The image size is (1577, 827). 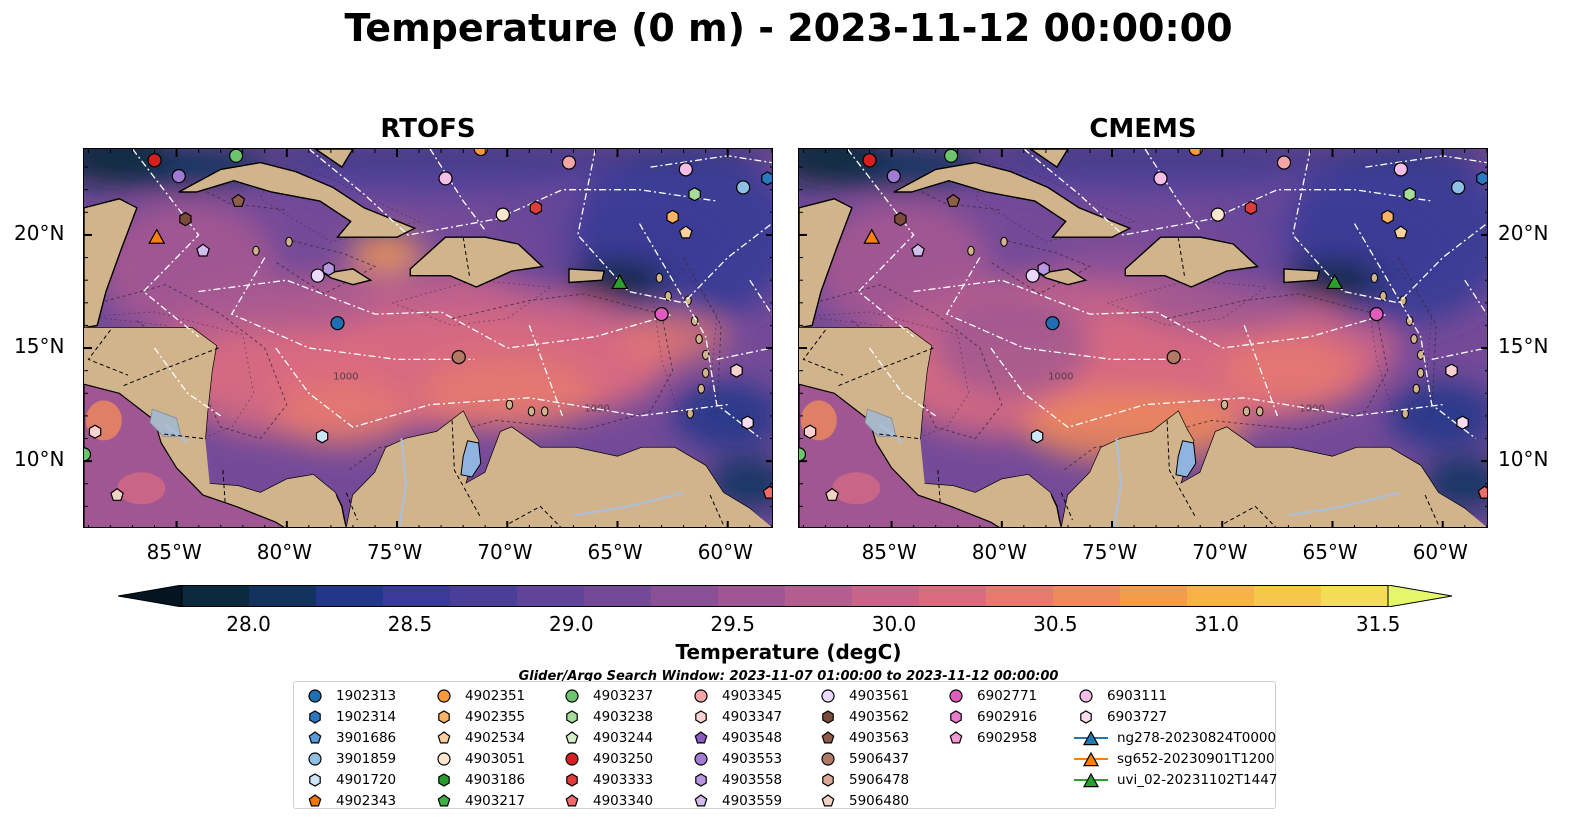 What do you see at coordinates (349, 737) in the screenshot?
I see `legend-item: 3901686` at bounding box center [349, 737].